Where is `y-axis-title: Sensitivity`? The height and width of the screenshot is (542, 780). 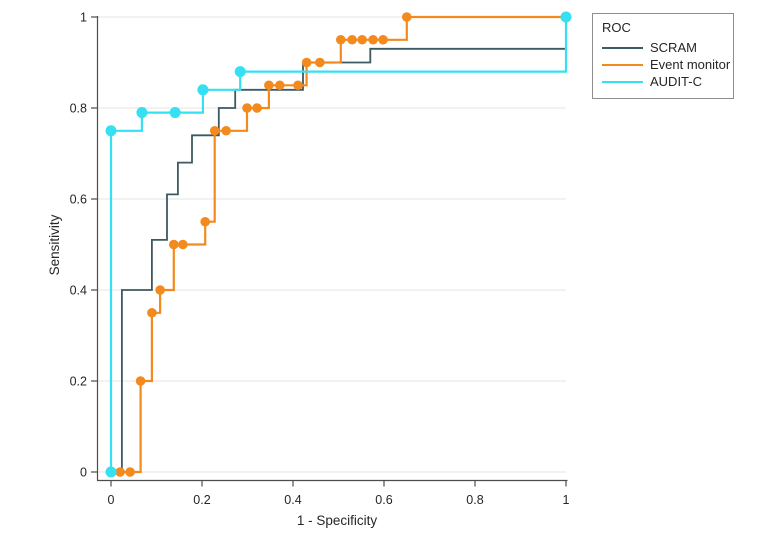 y-axis-title: Sensitivity is located at coordinates (54, 244).